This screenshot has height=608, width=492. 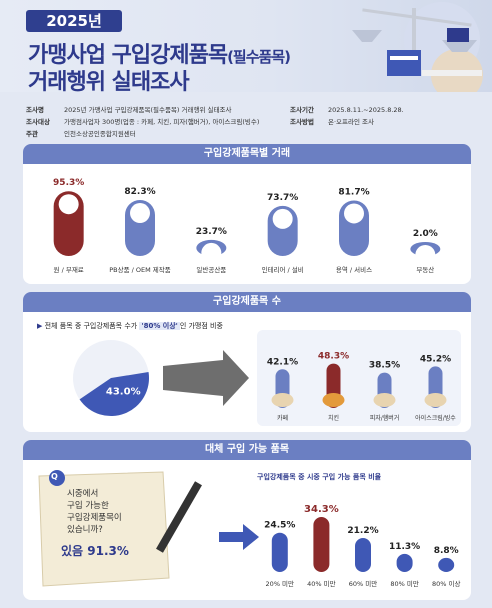 What do you see at coordinates (74, 551) in the screenshot?
I see `answer-prefix: 있음` at bounding box center [74, 551].